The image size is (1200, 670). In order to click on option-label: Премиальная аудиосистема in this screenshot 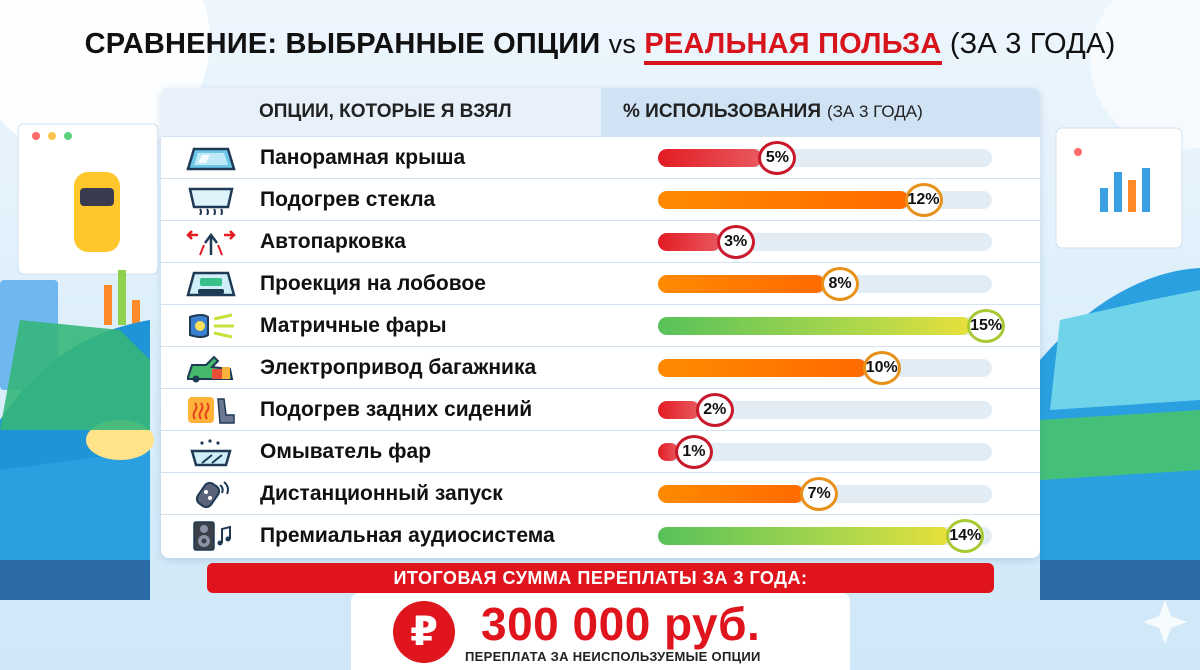, I will do `click(407, 535)`.